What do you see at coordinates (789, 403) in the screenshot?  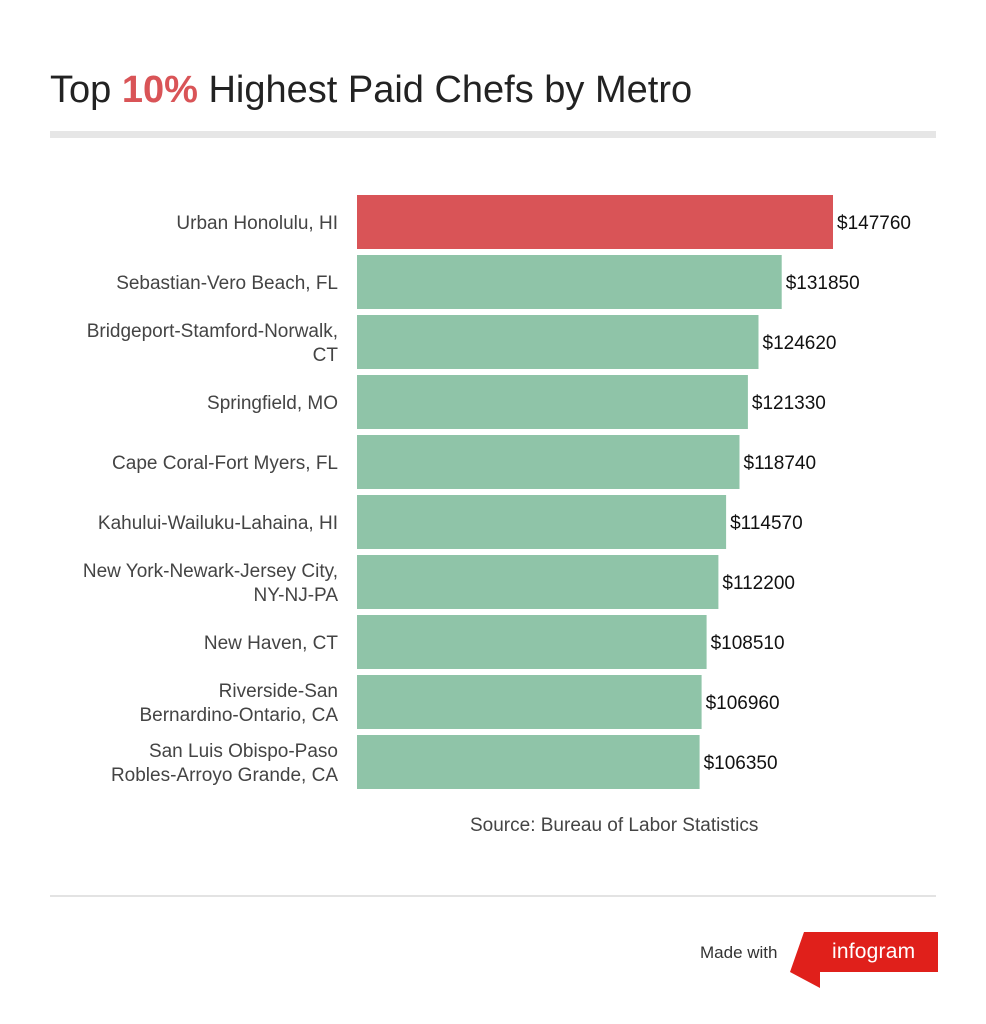 I see `value-label-3: $121330` at bounding box center [789, 403].